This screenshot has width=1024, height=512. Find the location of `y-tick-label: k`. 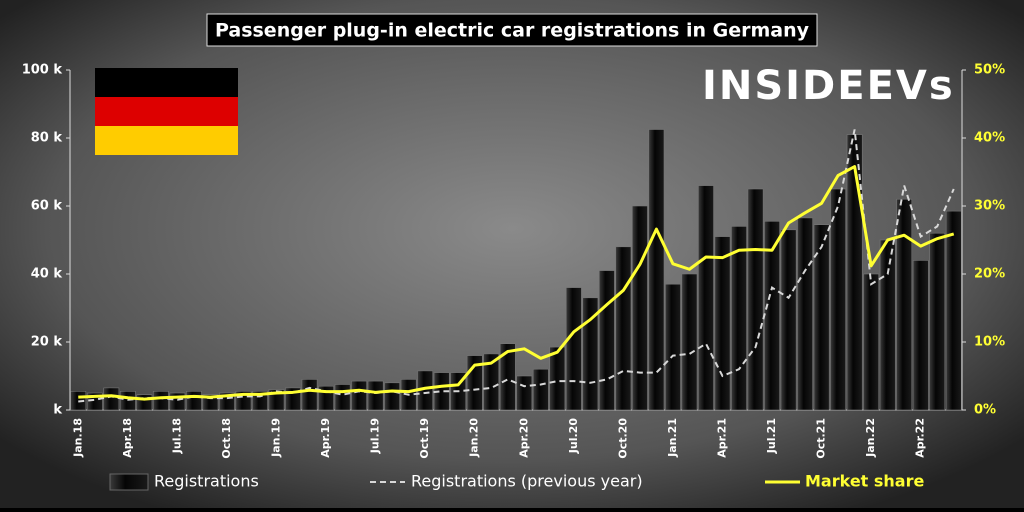

y-tick-label: k is located at coordinates (57, 410).